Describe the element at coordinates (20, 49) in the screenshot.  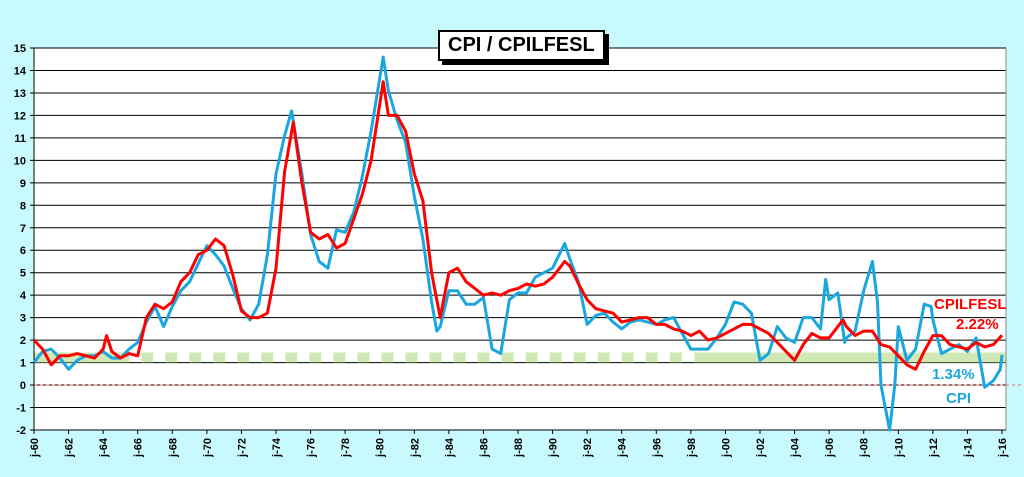
I see `y-tick-label: 15` at that location.